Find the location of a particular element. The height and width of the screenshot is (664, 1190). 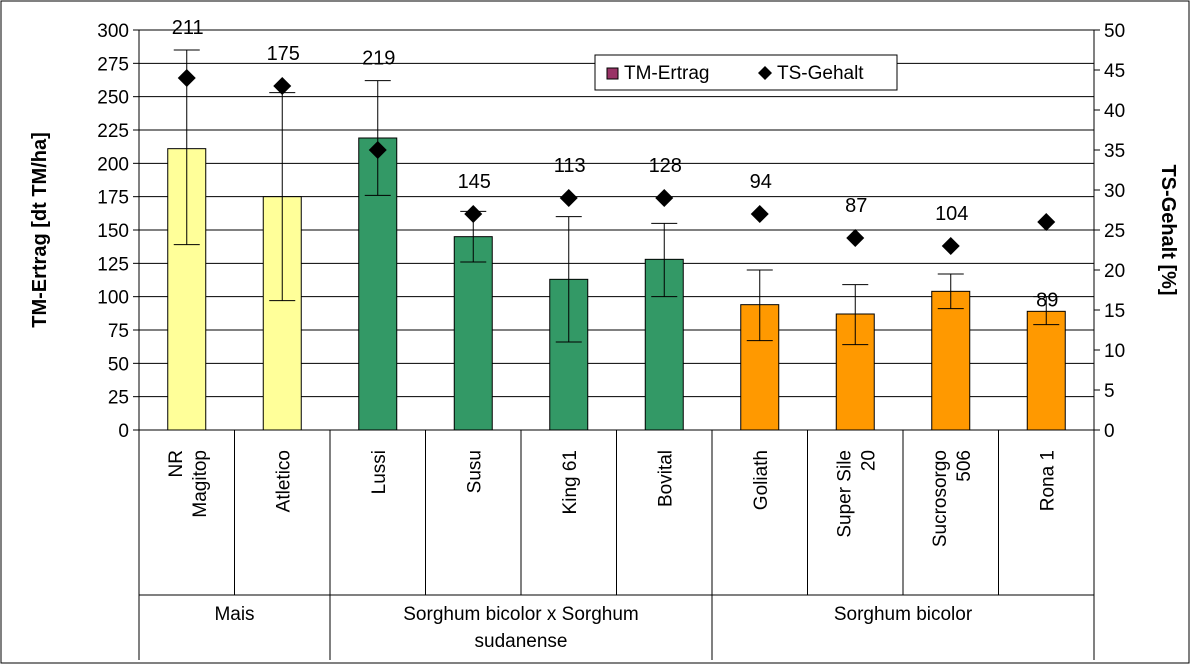

y-right-tick-label: 25 is located at coordinates (1114, 231).